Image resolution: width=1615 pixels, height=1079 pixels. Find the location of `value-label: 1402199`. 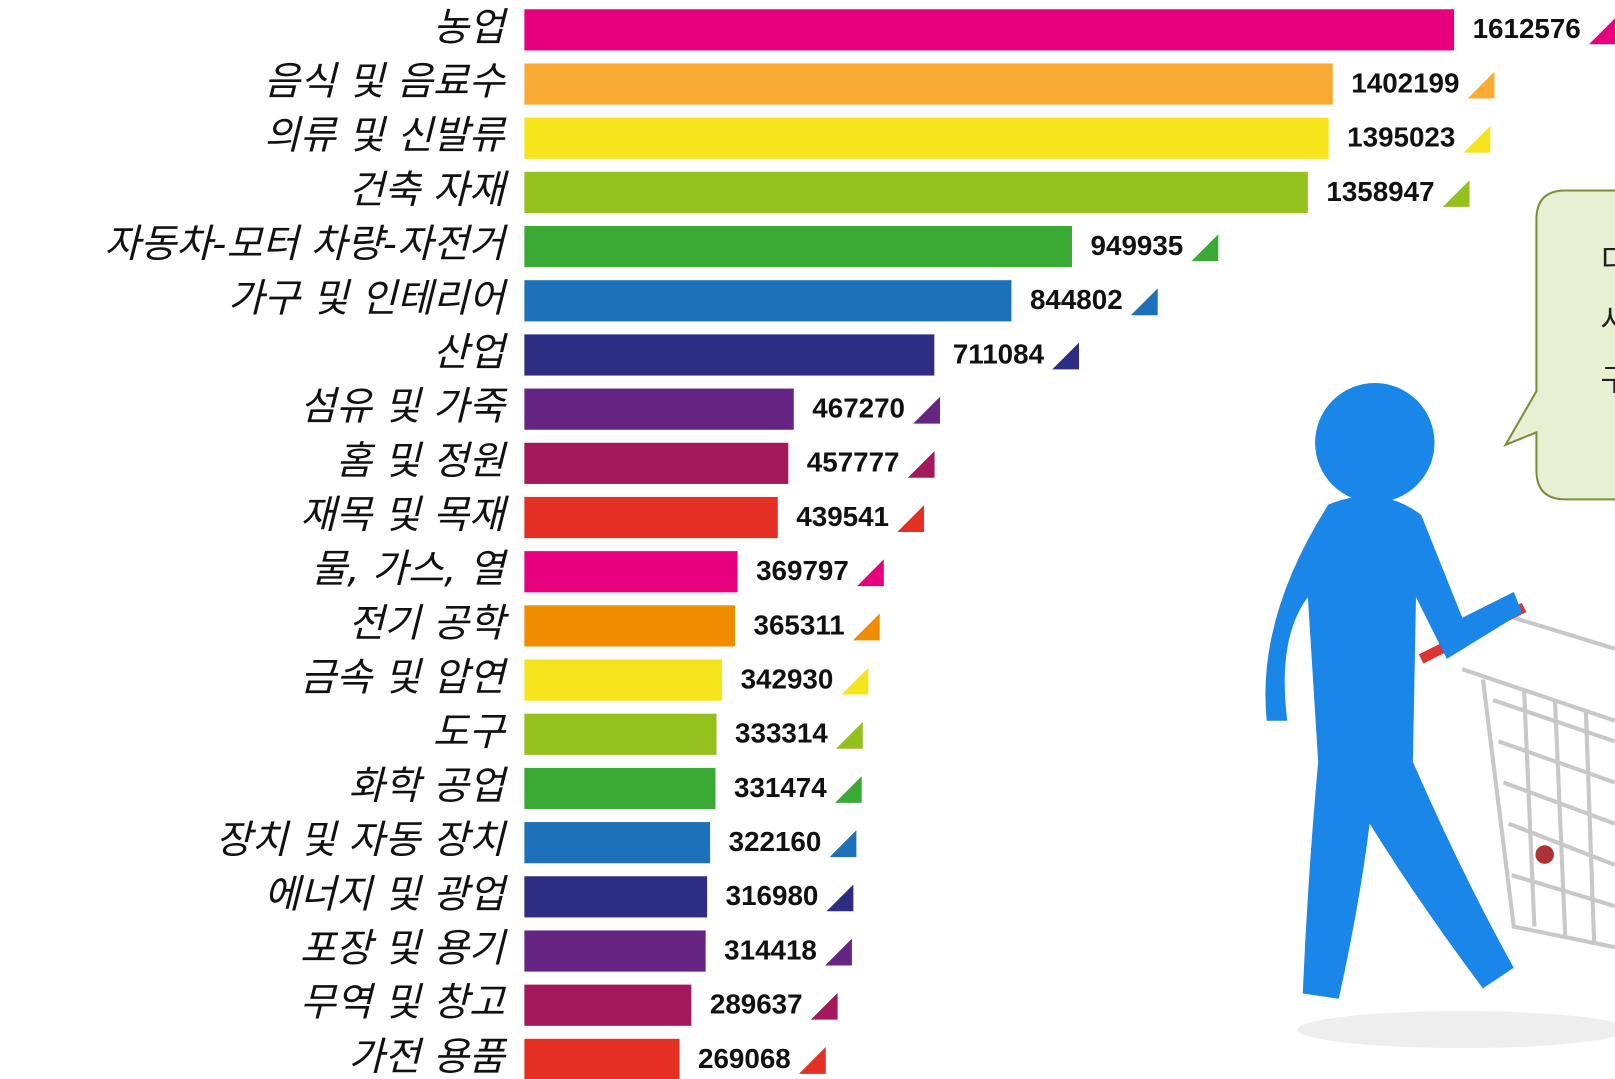

value-label: 1402199 is located at coordinates (1405, 82).